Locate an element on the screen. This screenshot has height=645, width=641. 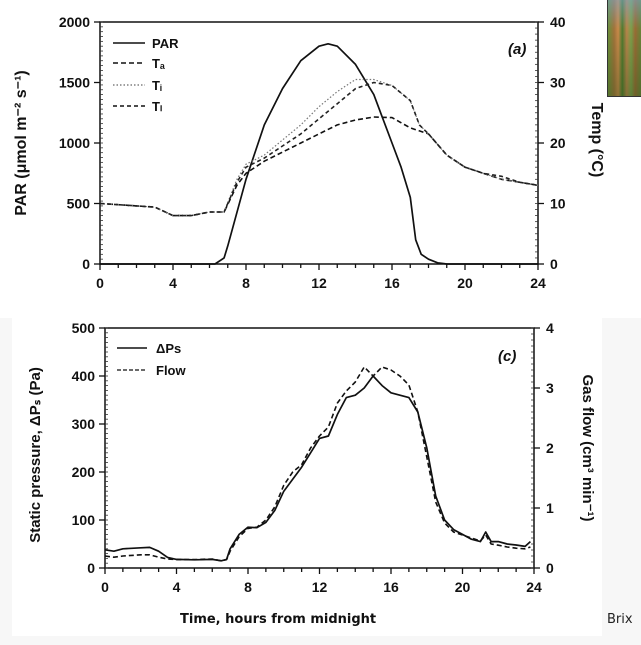
y-tick-label: 200 is located at coordinates (84, 472).